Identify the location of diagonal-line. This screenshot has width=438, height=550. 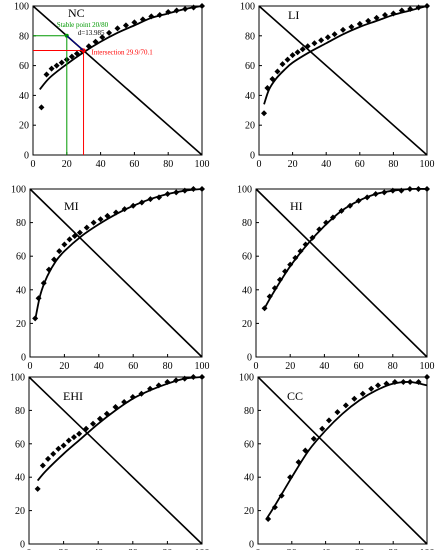
(117, 80).